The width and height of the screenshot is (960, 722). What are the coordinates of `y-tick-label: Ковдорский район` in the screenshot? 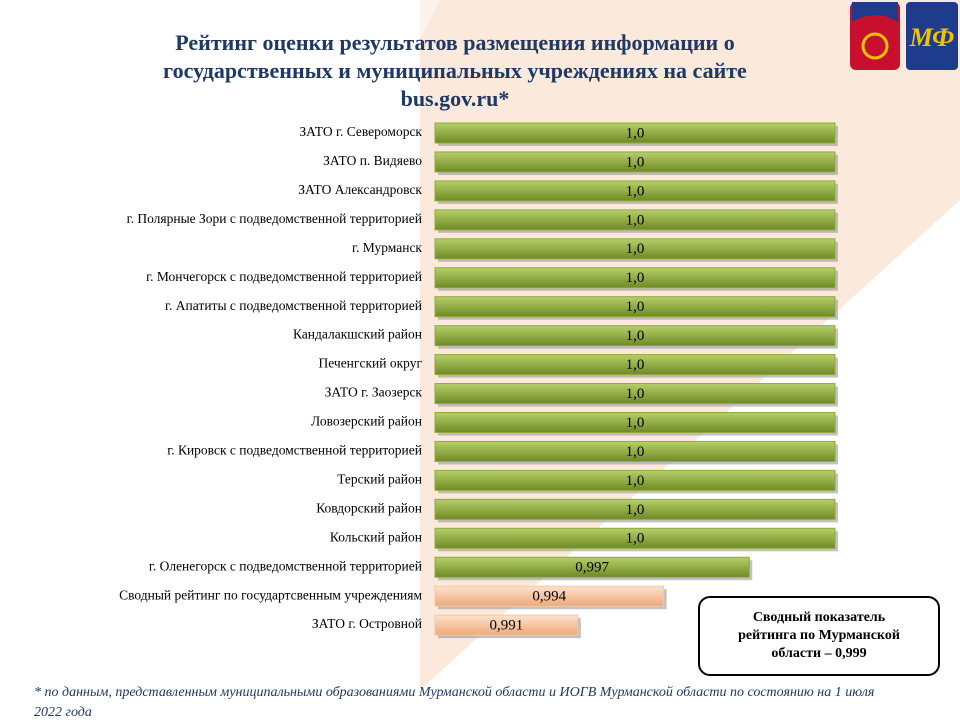 It's located at (369, 507).